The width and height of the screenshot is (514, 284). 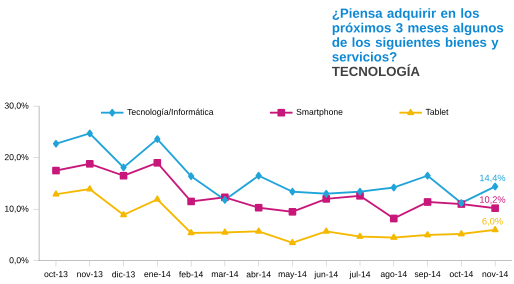 What do you see at coordinates (492, 222) in the screenshot?
I see `data-label: 6,0%` at bounding box center [492, 222].